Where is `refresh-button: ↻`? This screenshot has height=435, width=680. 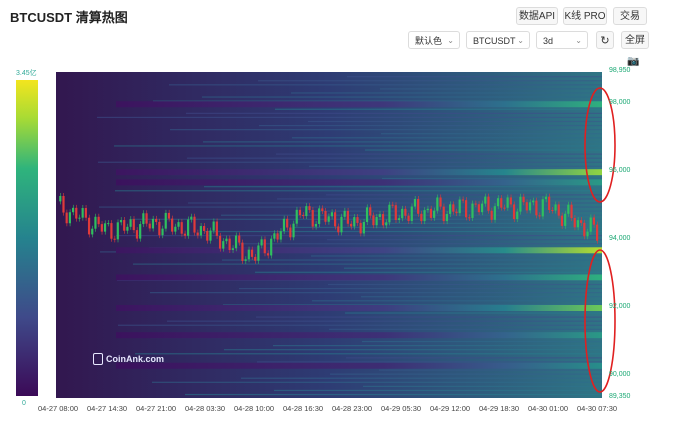 refresh-button: ↻ is located at coordinates (605, 40).